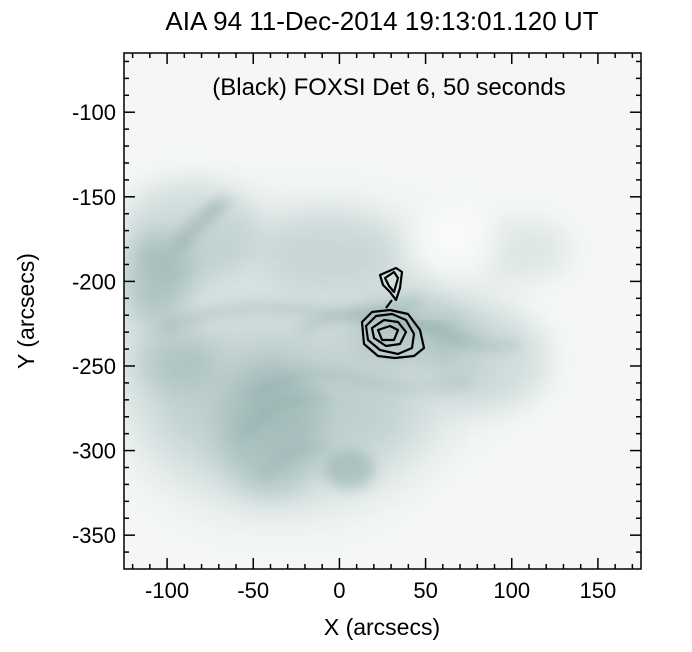 The height and width of the screenshot is (652, 692). What do you see at coordinates (339, 590) in the screenshot?
I see `x-tick-label: 0` at bounding box center [339, 590].